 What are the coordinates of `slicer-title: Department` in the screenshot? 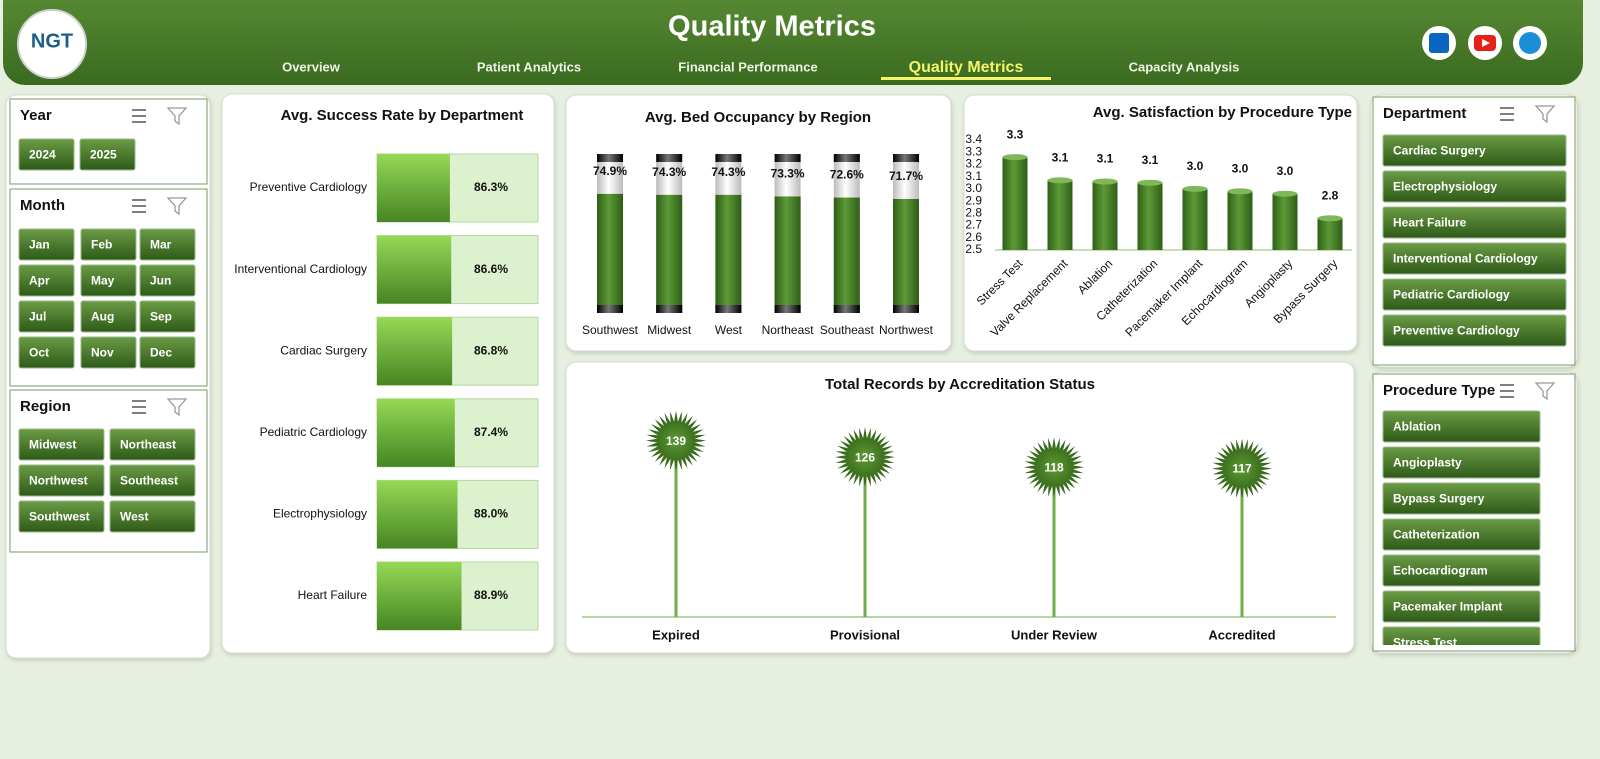 It's located at (1424, 113).